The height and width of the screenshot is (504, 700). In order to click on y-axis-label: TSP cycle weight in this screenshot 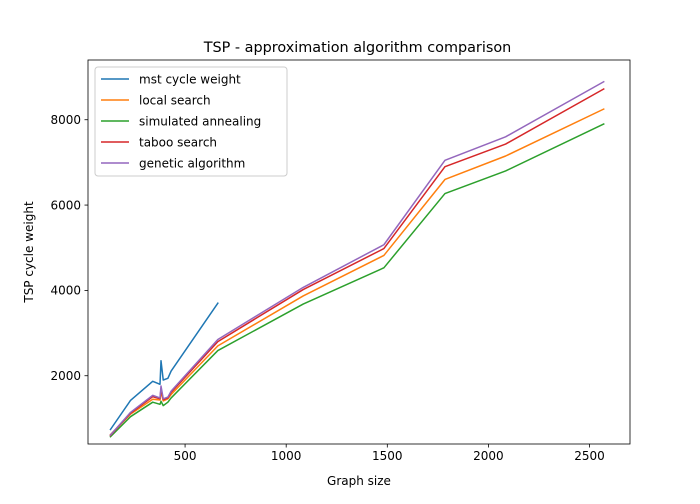, I will do `click(29, 252)`.